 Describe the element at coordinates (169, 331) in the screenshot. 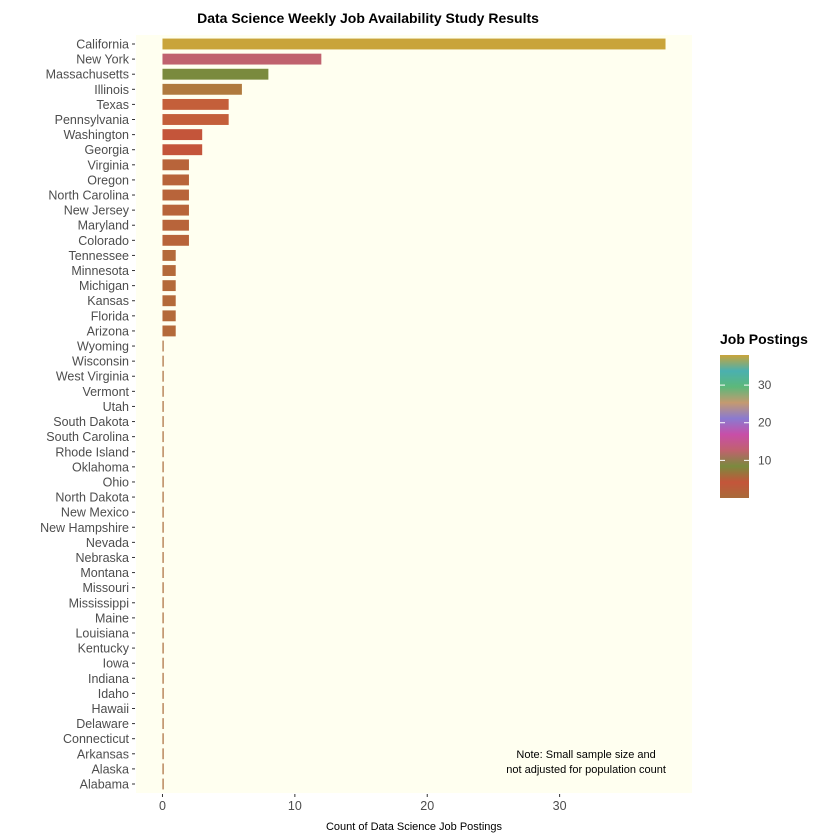

I see `bar-arizona` at that location.